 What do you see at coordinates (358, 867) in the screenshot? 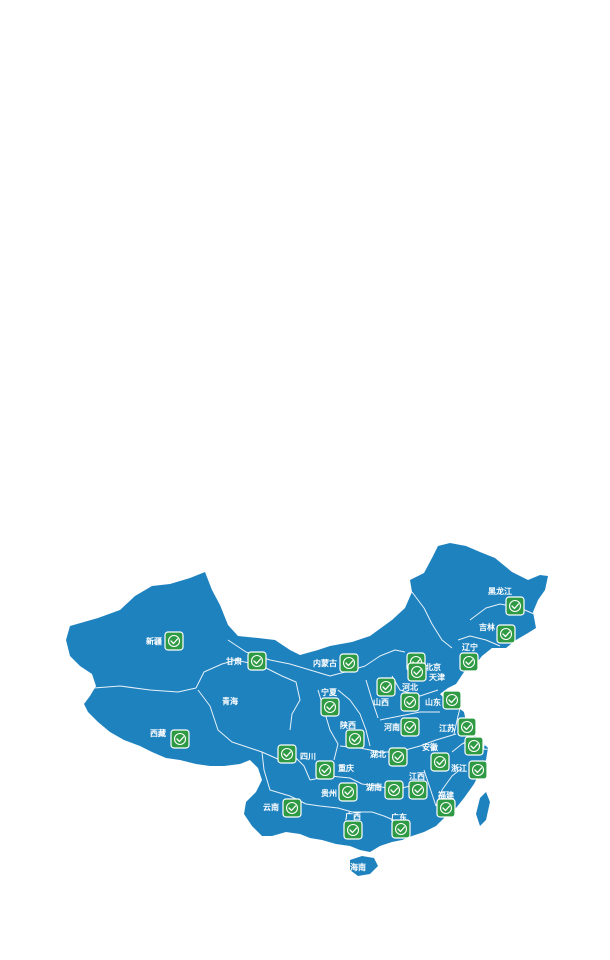
I see `label-hainan: 海南` at bounding box center [358, 867].